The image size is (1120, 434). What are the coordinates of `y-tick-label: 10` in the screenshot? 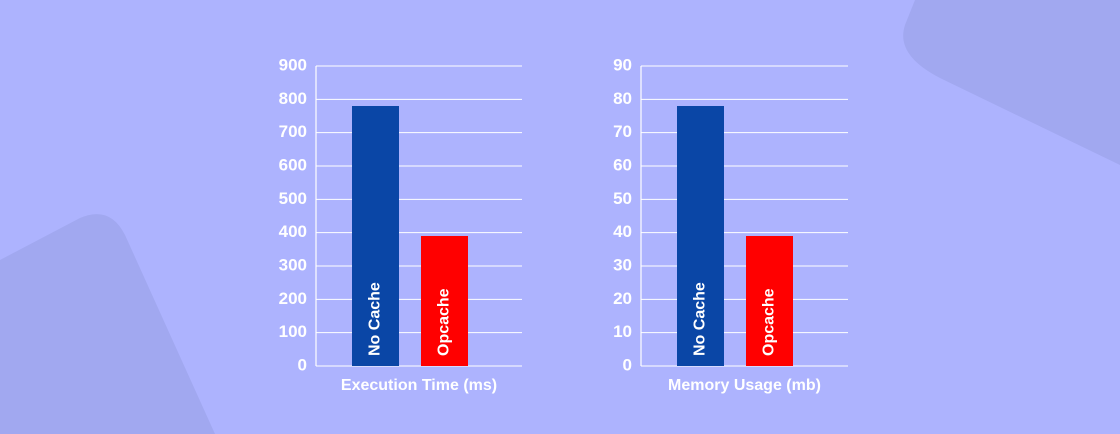 It's located at (622, 331).